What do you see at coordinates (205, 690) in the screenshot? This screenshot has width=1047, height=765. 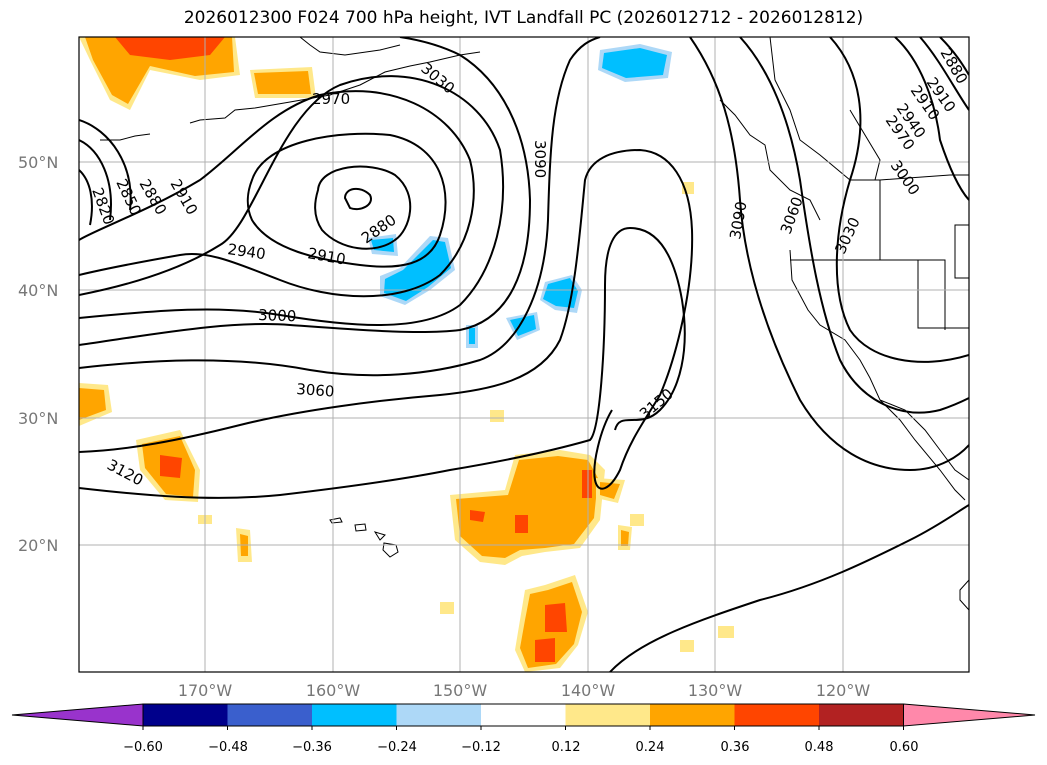 I see `lon-label: 170°W` at bounding box center [205, 690].